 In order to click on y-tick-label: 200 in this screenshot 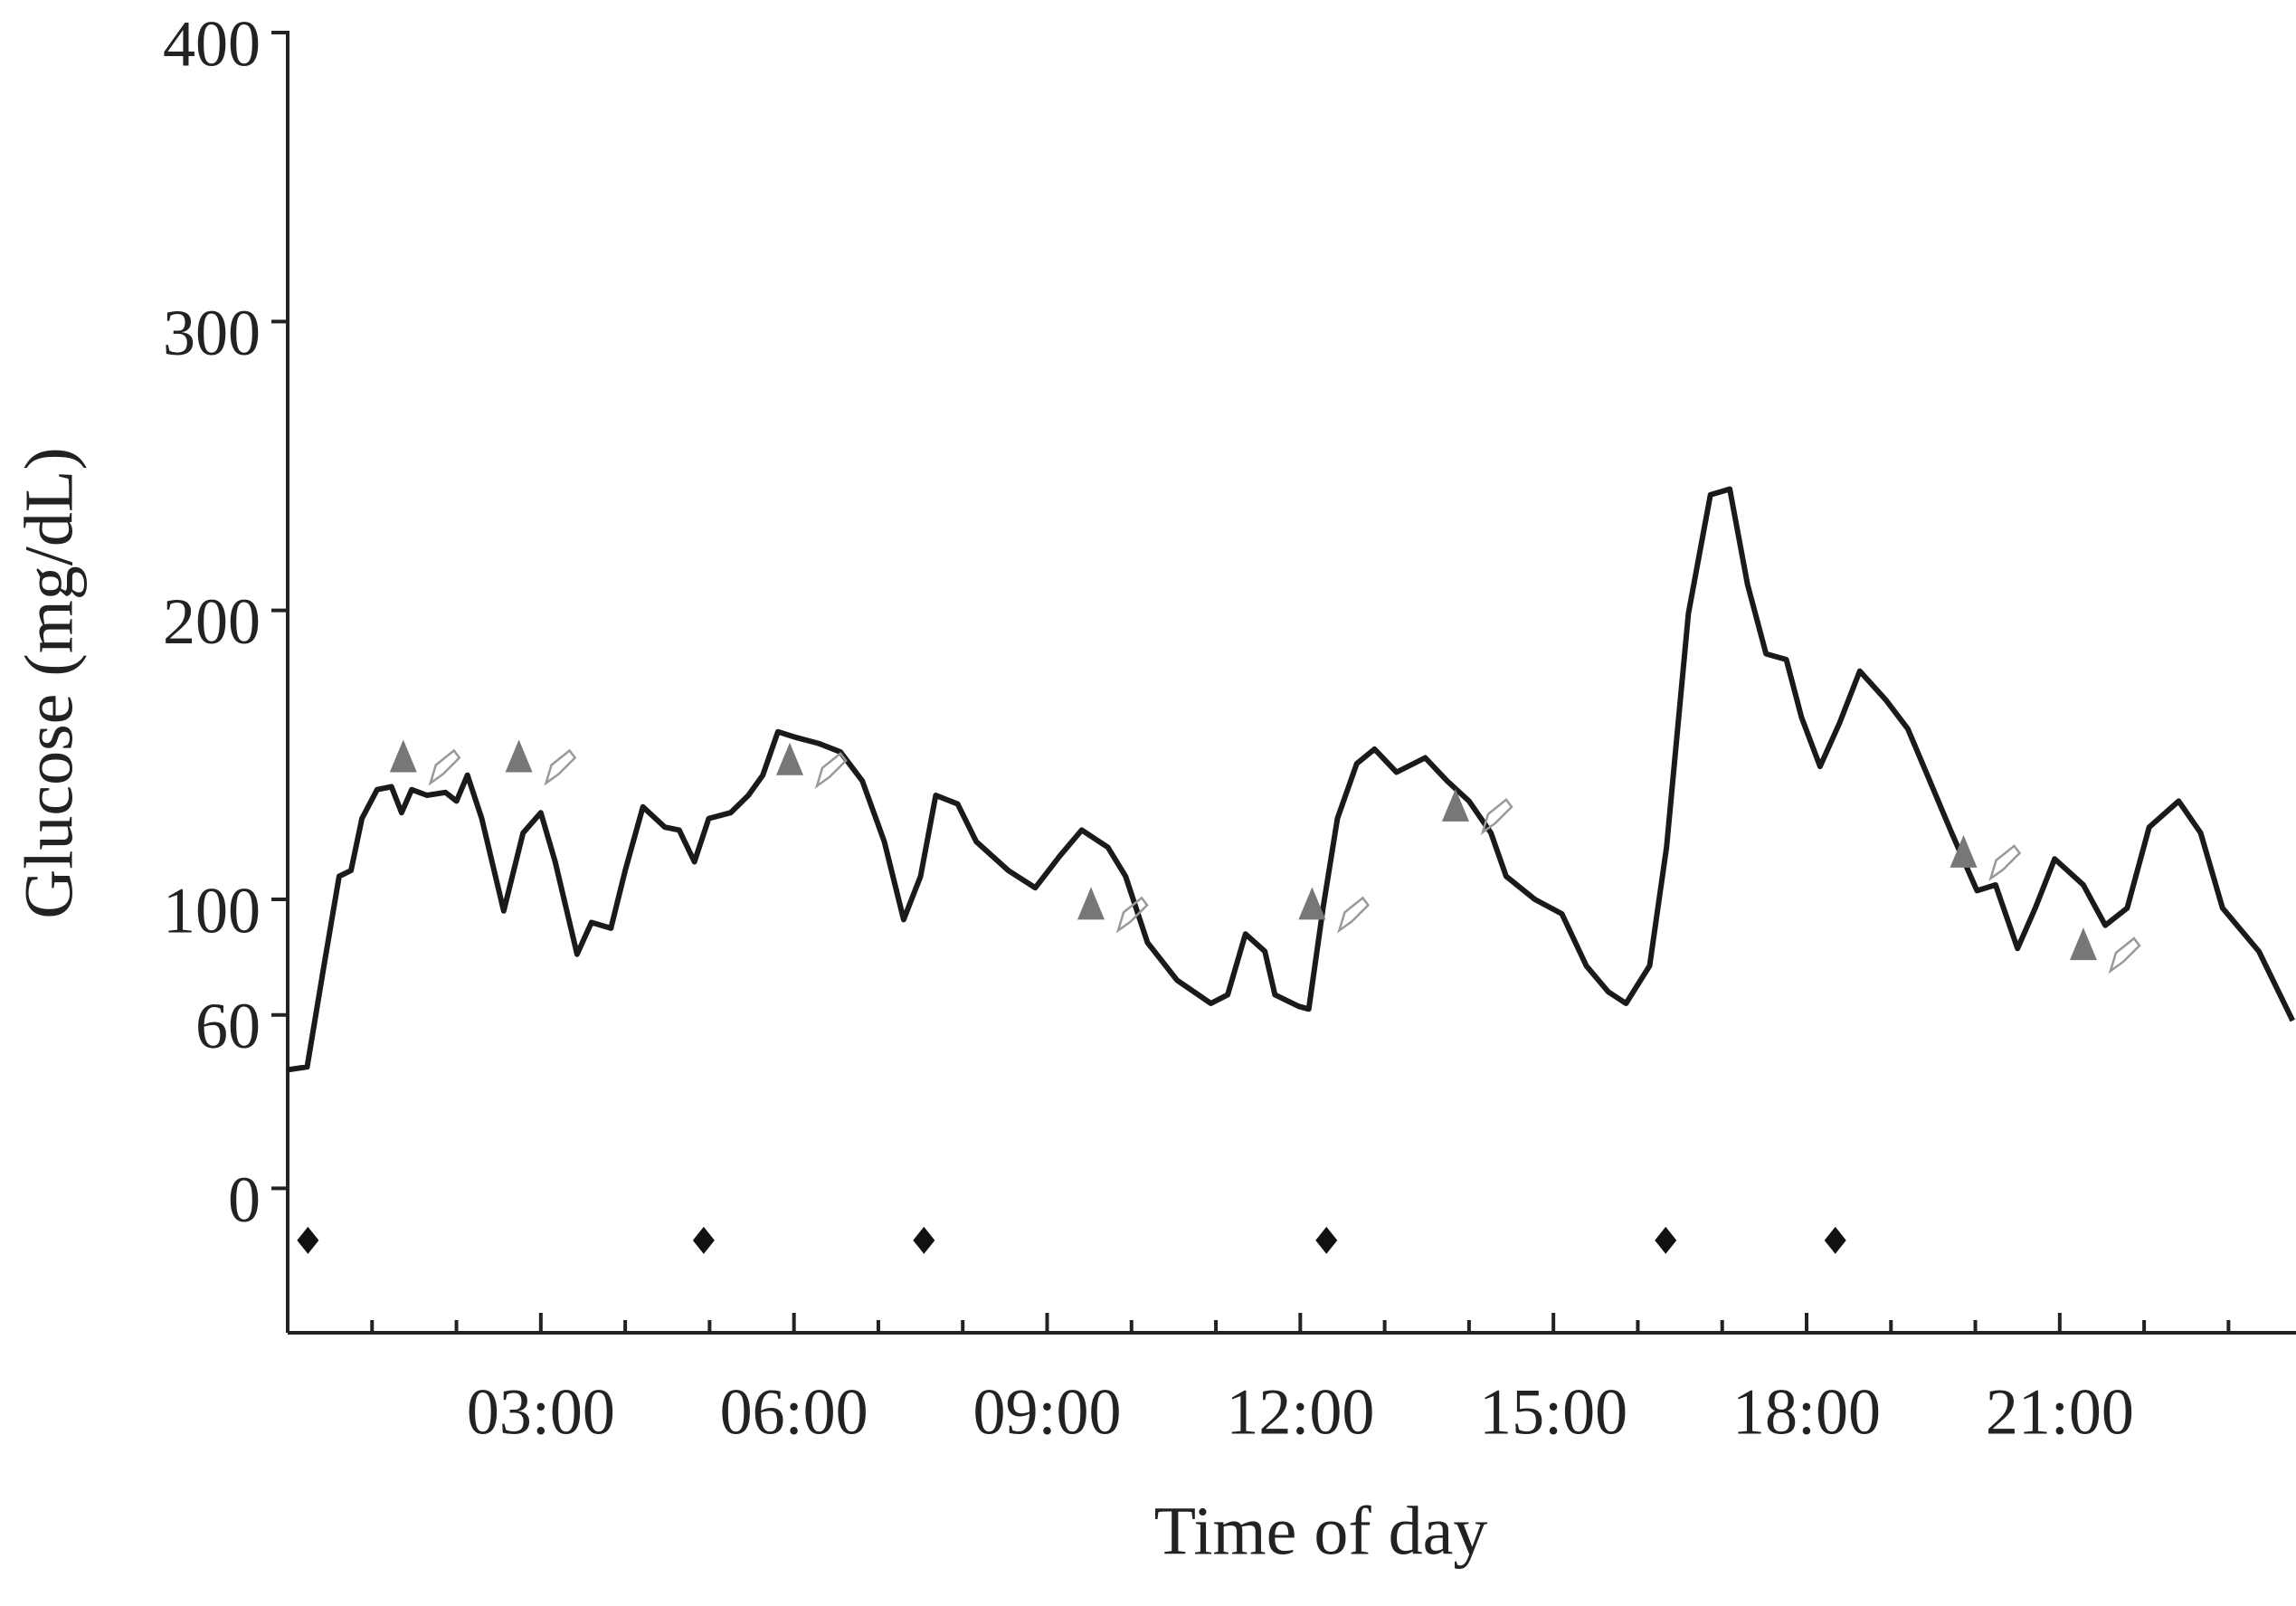, I will do `click(212, 621)`.